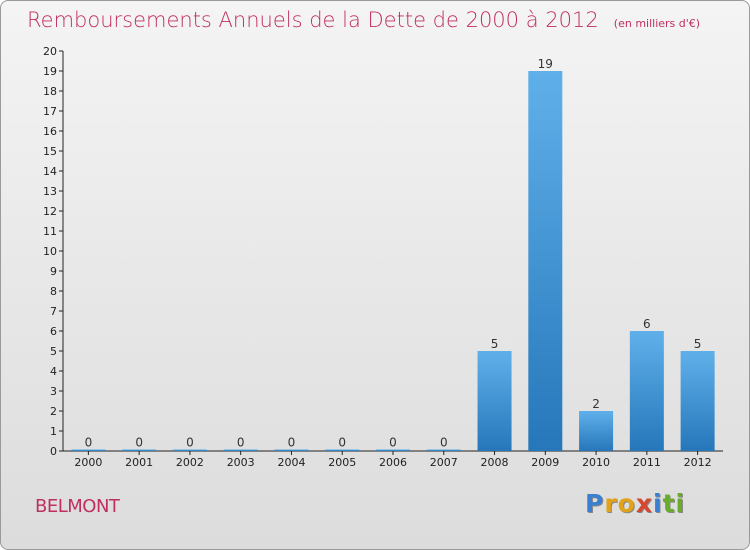 This screenshot has height=550, width=750. What do you see at coordinates (50, 211) in the screenshot?
I see `y-tick-label: 12` at bounding box center [50, 211].